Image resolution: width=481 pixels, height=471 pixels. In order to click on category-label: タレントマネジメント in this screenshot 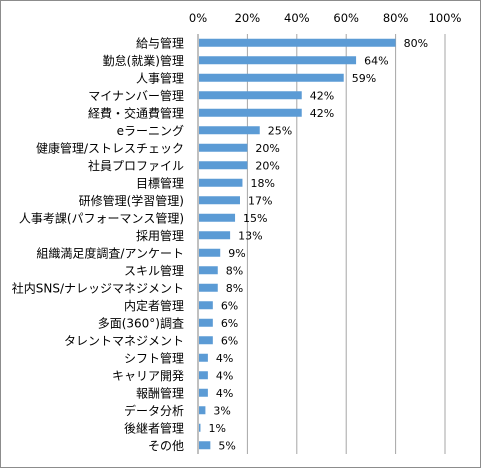, I will do `click(124, 341)`.